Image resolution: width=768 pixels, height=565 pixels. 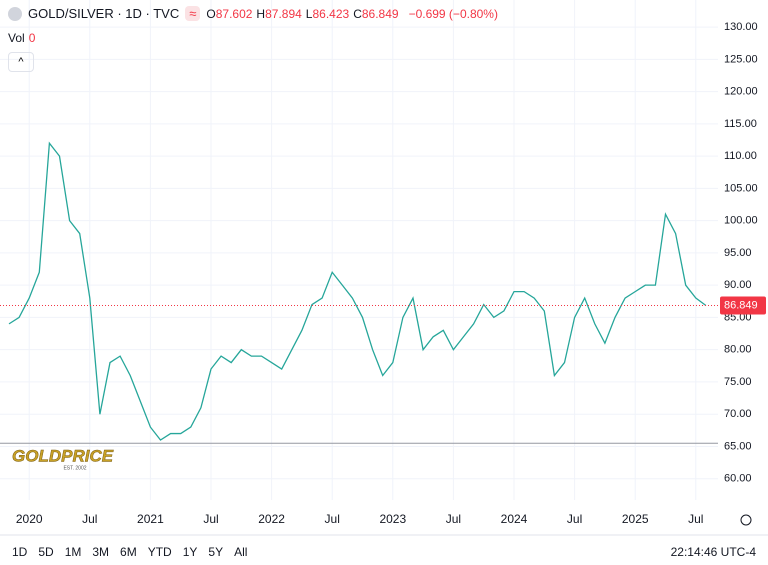 I want to click on x-tick-label: 2020, so click(x=29, y=519).